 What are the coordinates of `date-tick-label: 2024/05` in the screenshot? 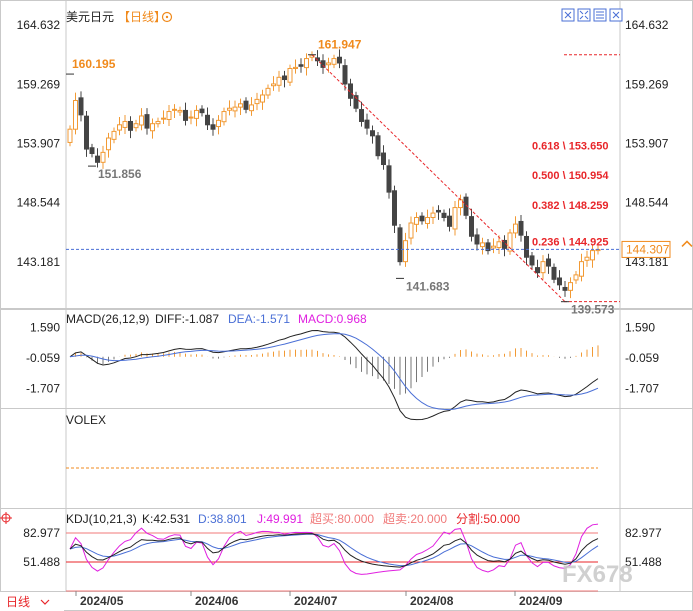 It's located at (102, 601).